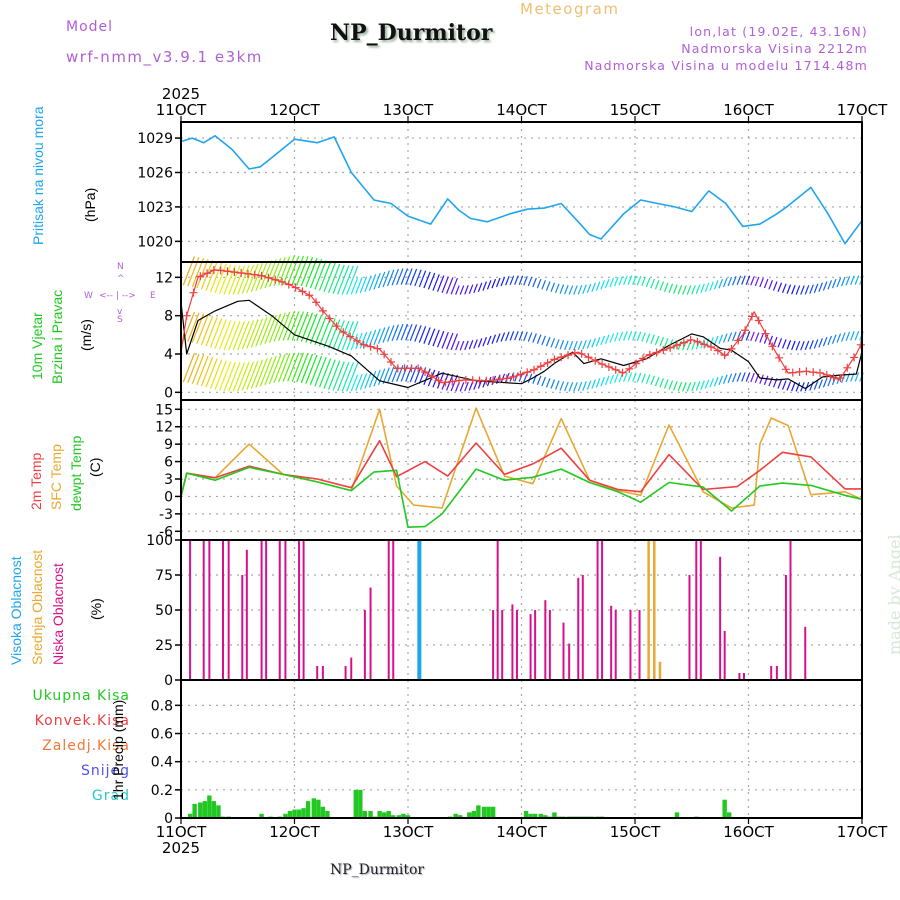  Describe the element at coordinates (155, 173) in the screenshot. I see `y-tick-label: 1026` at that location.